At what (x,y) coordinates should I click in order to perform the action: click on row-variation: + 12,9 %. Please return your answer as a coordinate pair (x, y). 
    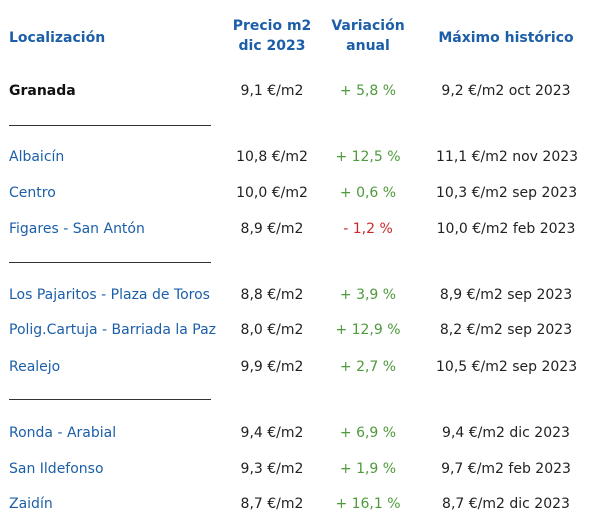
    Looking at the image, I should click on (368, 330).